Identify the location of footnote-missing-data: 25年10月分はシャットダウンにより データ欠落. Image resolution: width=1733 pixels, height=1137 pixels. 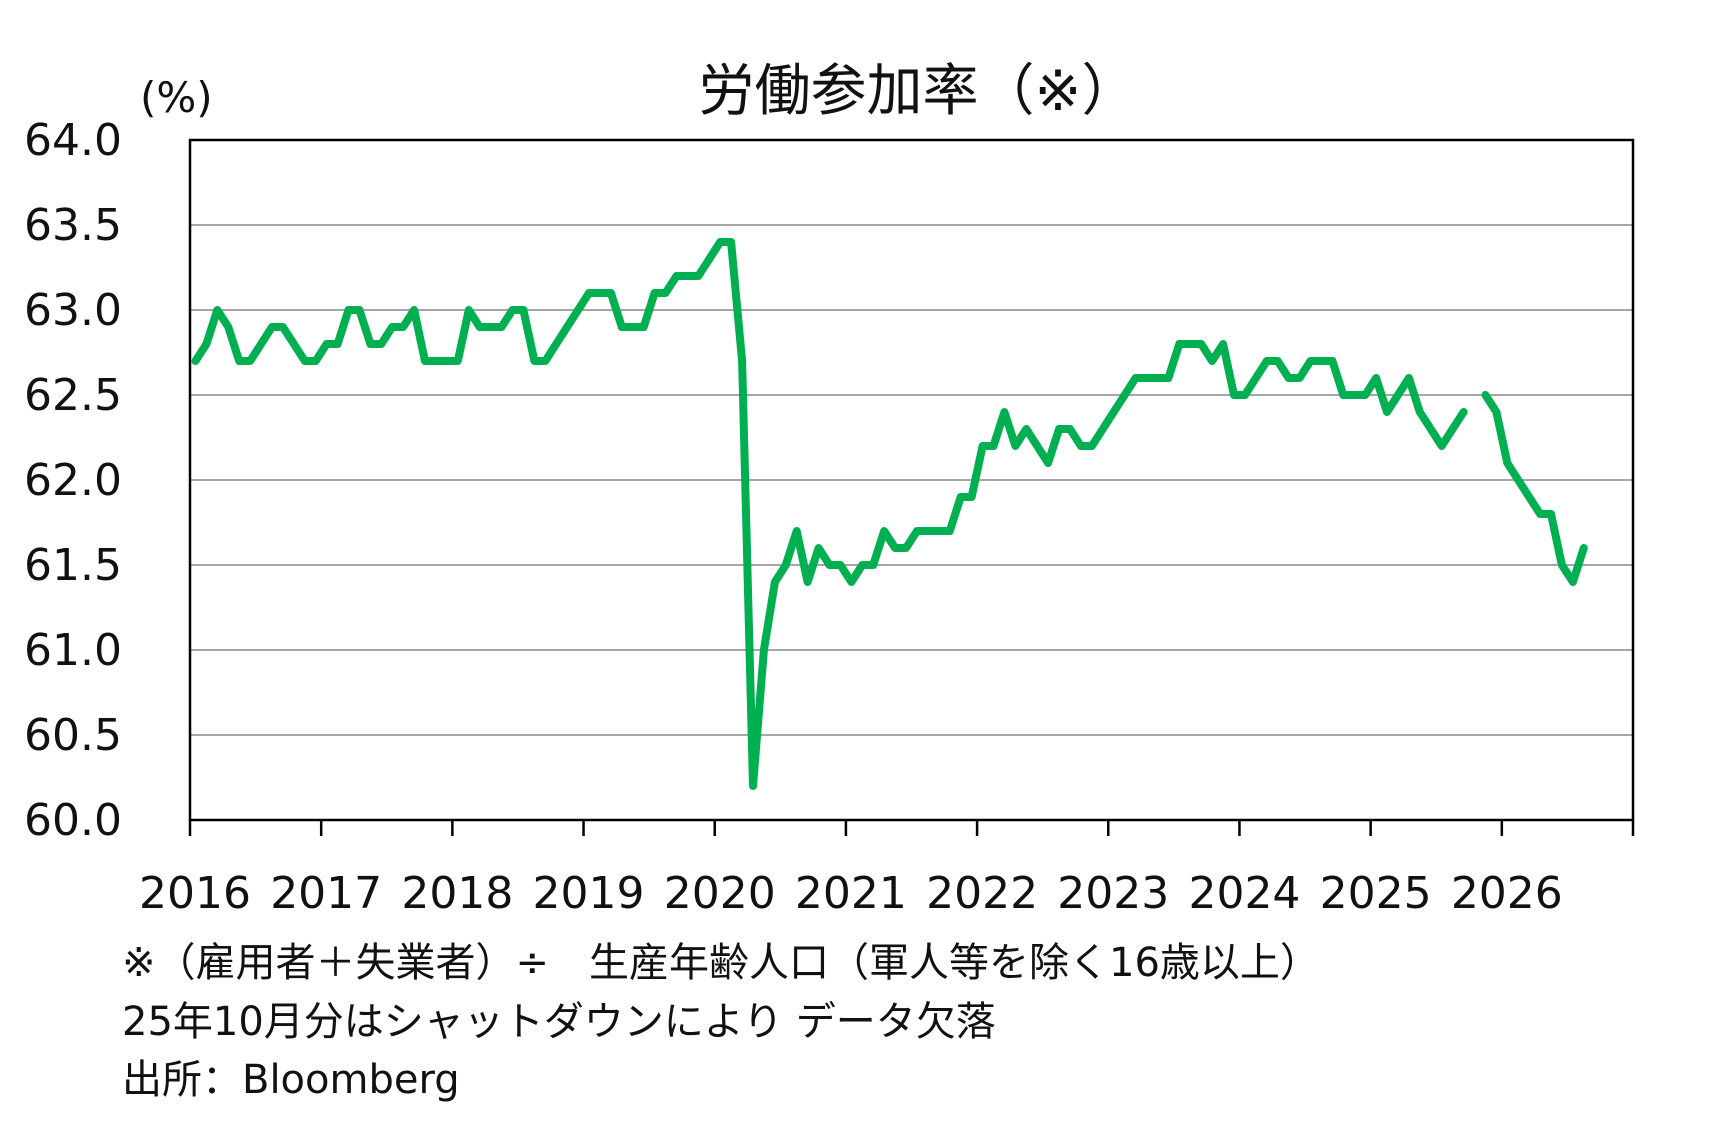
(559, 1022).